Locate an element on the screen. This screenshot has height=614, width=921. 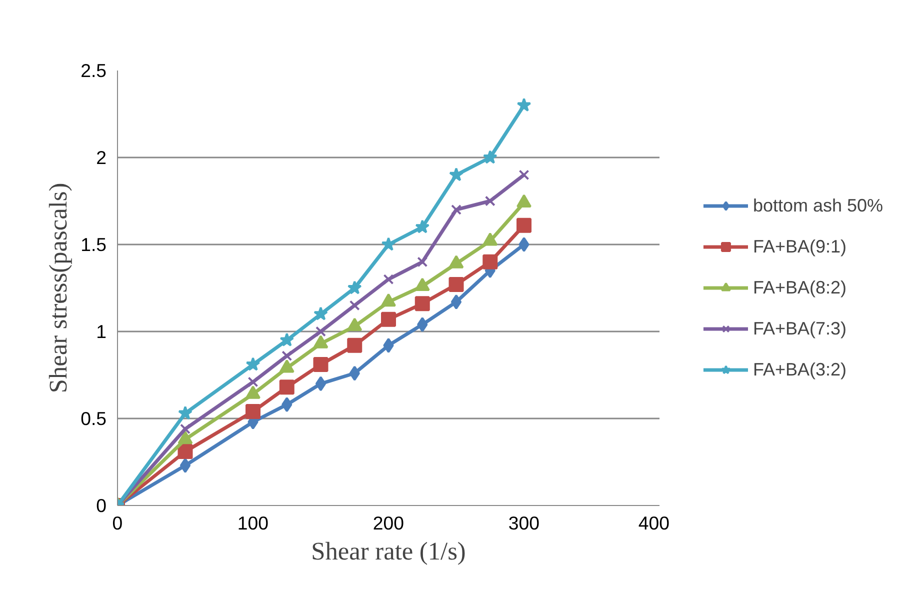
legend-label: FA+BA(3:2) is located at coordinates (799, 369).